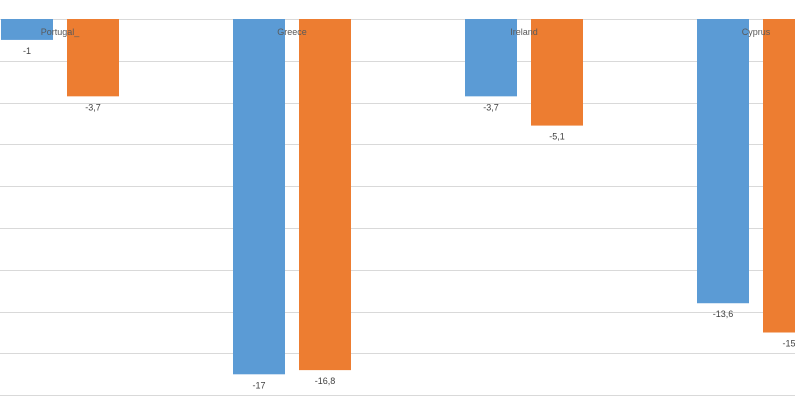 The image size is (795, 413). Describe the element at coordinates (557, 137) in the screenshot. I see `data-label: -5,1` at that location.